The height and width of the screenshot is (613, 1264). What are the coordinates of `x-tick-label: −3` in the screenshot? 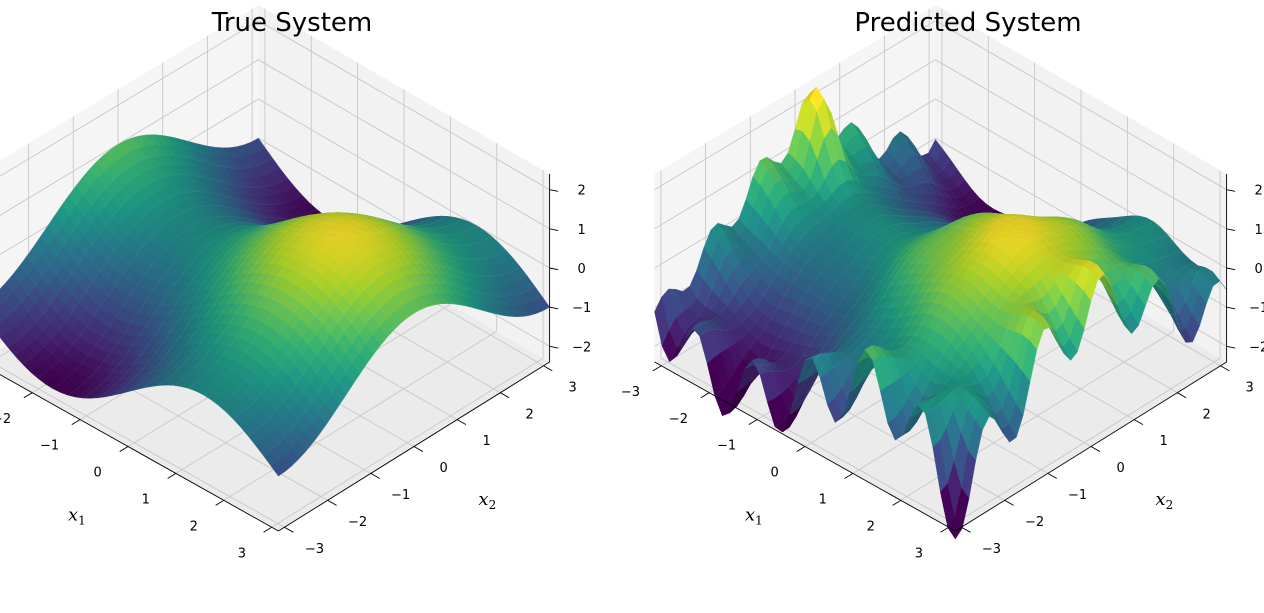 It's located at (630, 392).